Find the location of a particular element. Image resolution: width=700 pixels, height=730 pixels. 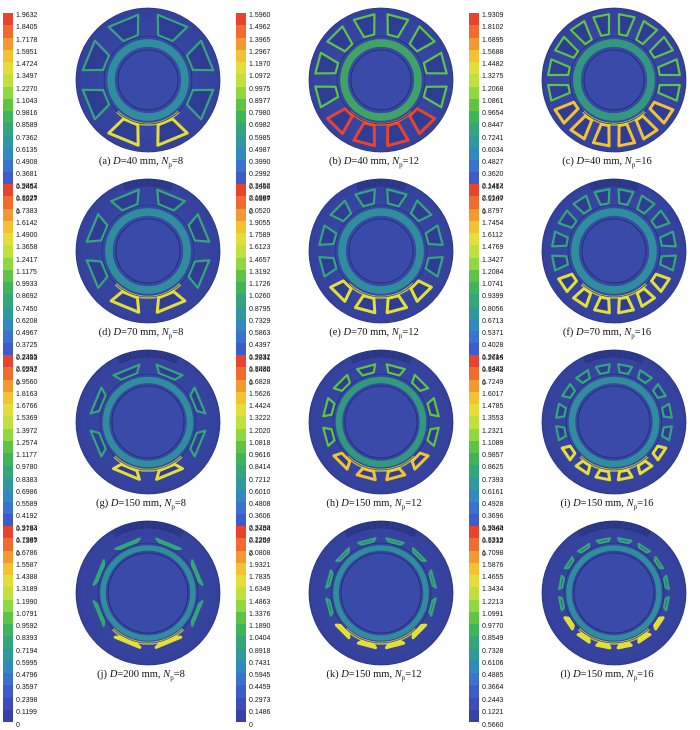

legend-value: 0.4908 is located at coordinates (27, 162).